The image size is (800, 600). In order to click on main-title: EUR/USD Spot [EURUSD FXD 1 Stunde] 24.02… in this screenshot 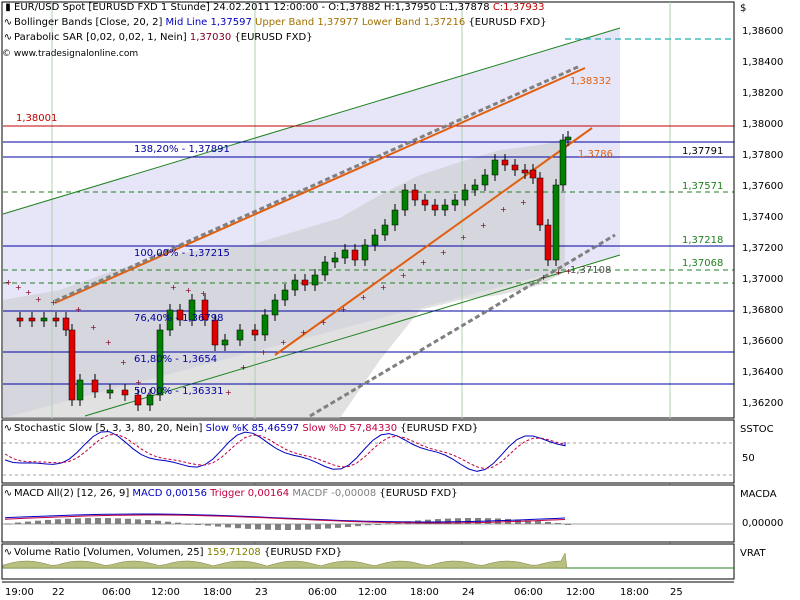, I will do `click(252, 7)`.